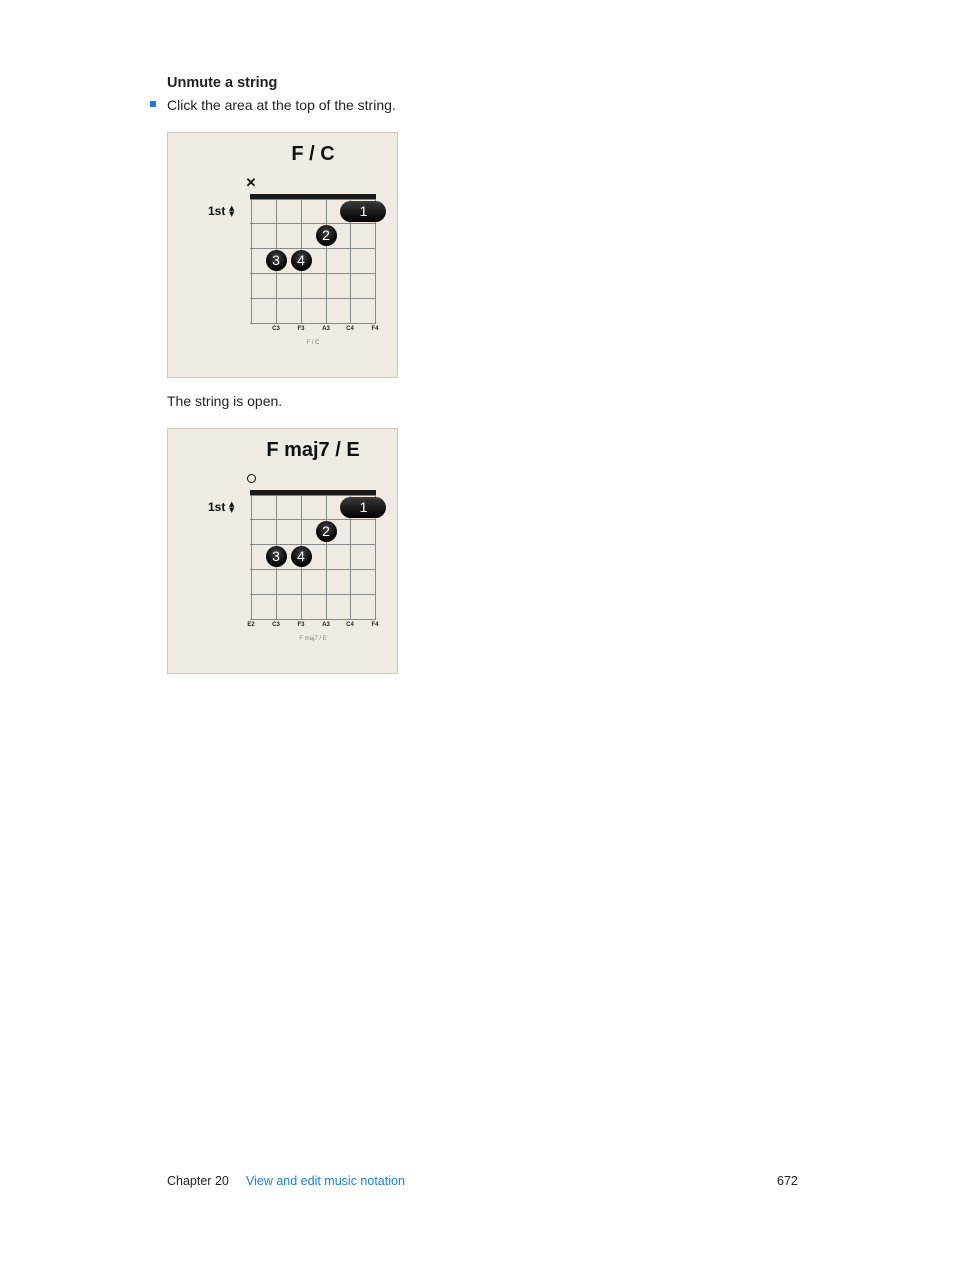 Image resolution: width=954 pixels, height=1265 pixels. I want to click on bullet-icon, so click(153, 104).